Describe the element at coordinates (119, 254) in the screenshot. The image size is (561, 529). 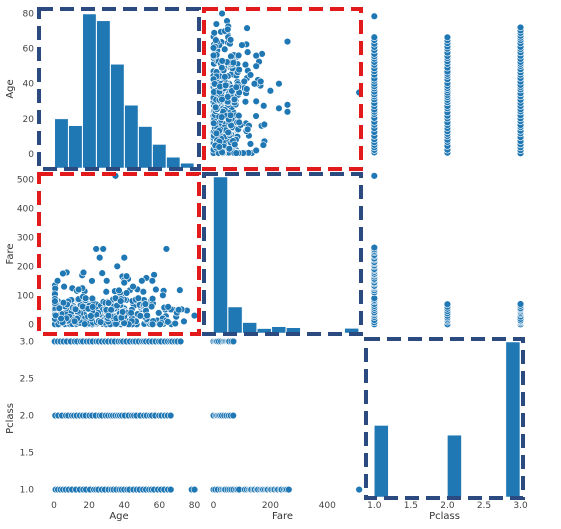
I see `highlight-box-red` at that location.